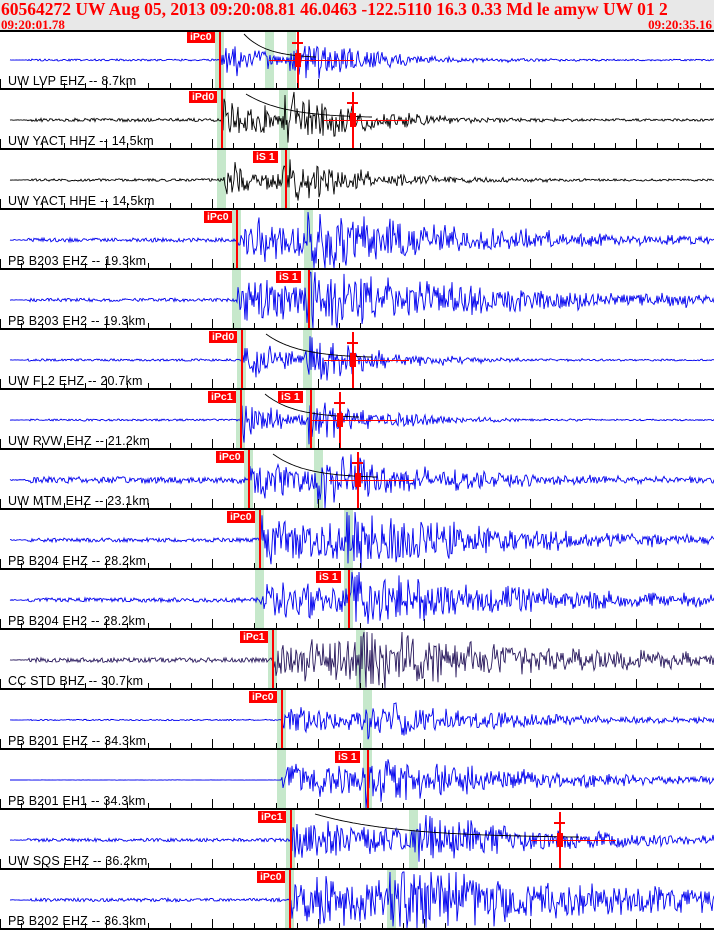 This screenshot has width=714, height=938. What do you see at coordinates (357, 240) in the screenshot?
I see `trace-row: iPc0 PB B203 EHZ -- 19.3km` at bounding box center [357, 240].